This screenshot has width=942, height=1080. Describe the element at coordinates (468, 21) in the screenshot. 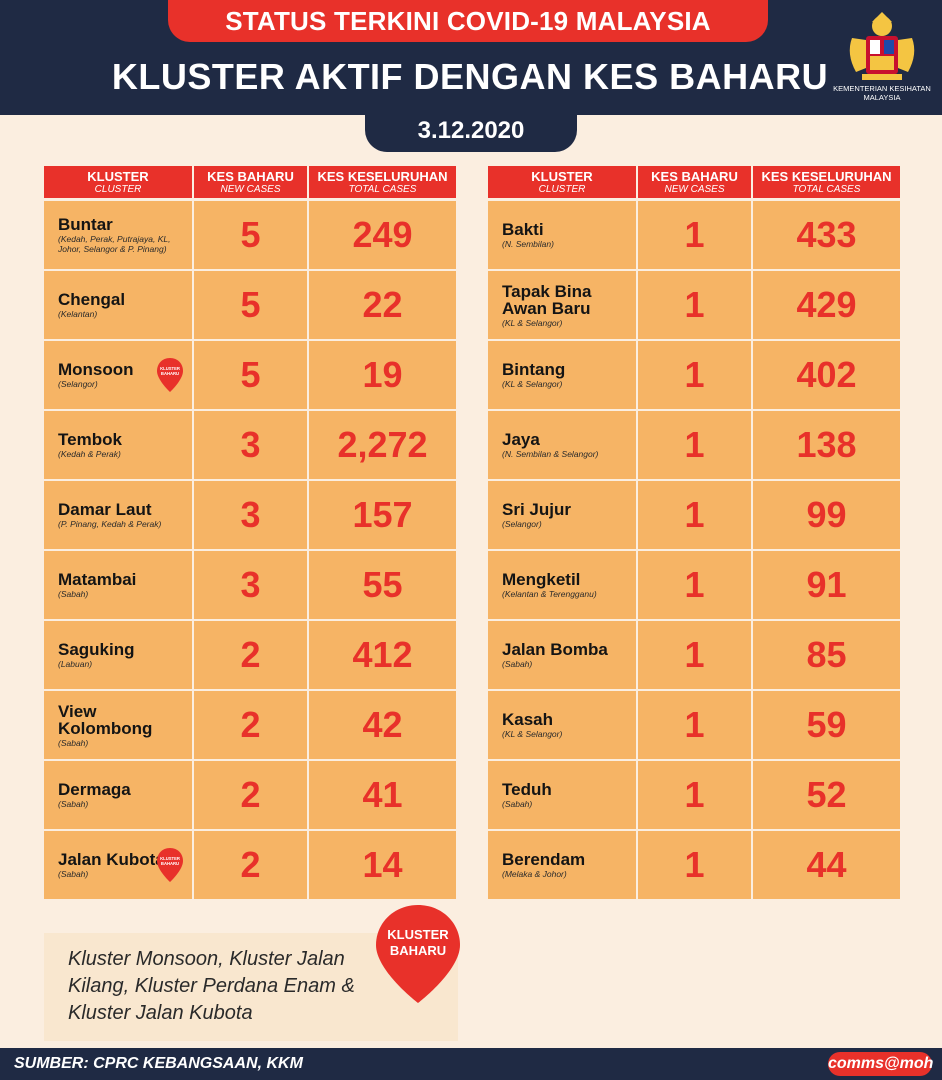

I see `status-banner: STATUS TERKINI COVID-19 MALAYSIA` at that location.